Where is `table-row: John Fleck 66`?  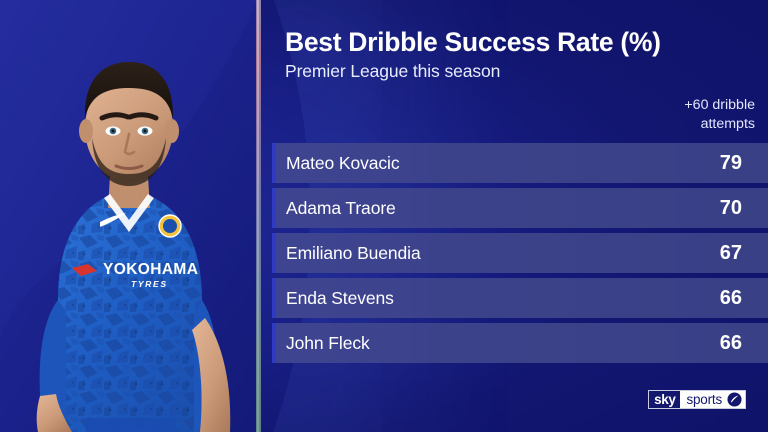 table-row: John Fleck 66 is located at coordinates (520, 343).